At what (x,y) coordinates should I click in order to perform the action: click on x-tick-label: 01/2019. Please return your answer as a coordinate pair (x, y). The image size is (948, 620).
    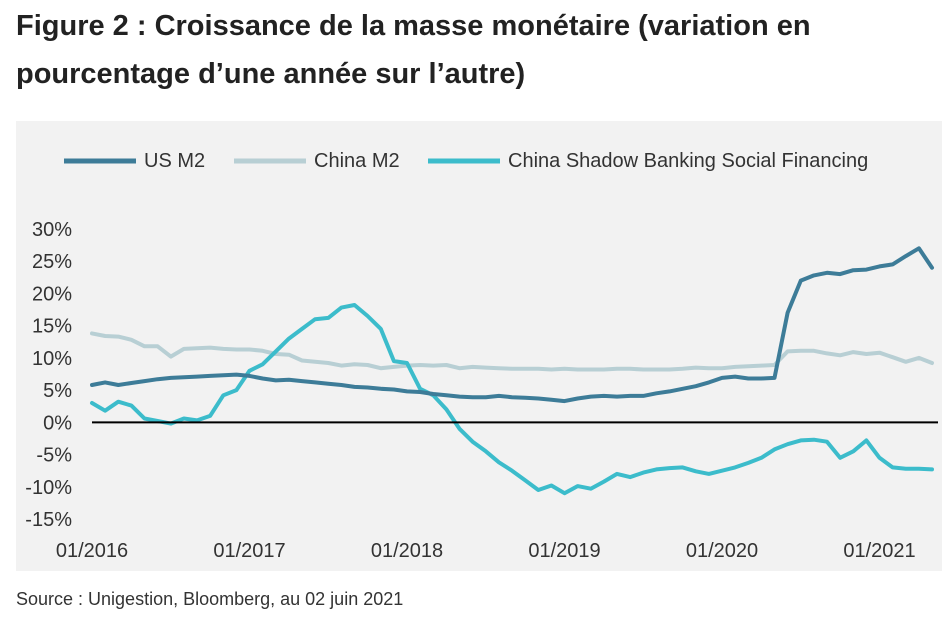
    Looking at the image, I should click on (564, 551).